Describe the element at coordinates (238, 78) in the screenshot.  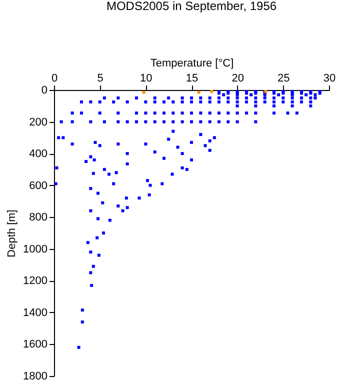
I see `x-tick-label: 20` at that location.